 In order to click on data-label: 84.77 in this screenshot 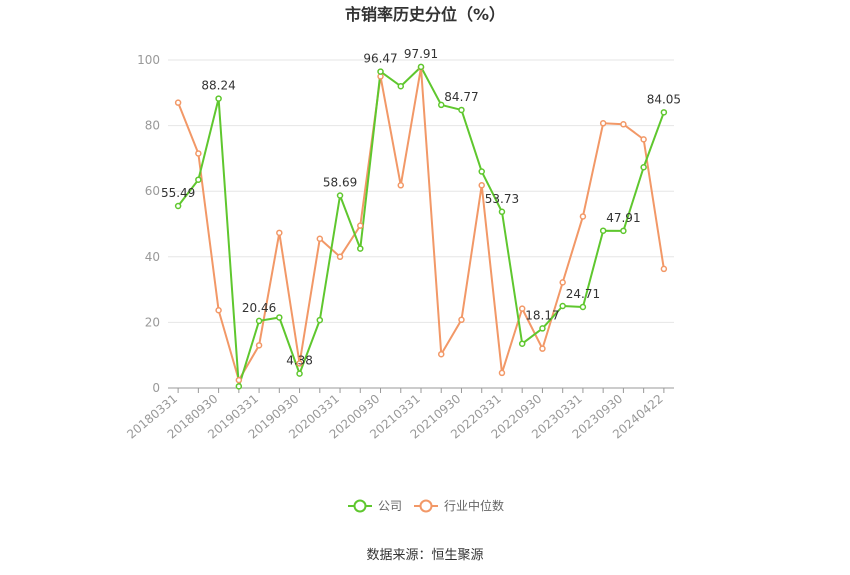, I will do `click(461, 97)`.